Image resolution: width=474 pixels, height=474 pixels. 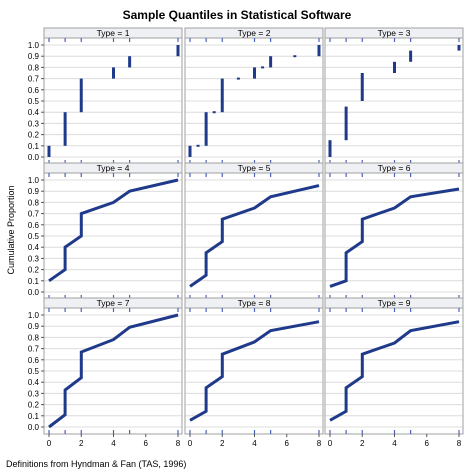 I want to click on panel-2: Type = 2, so click(x=254, y=96).